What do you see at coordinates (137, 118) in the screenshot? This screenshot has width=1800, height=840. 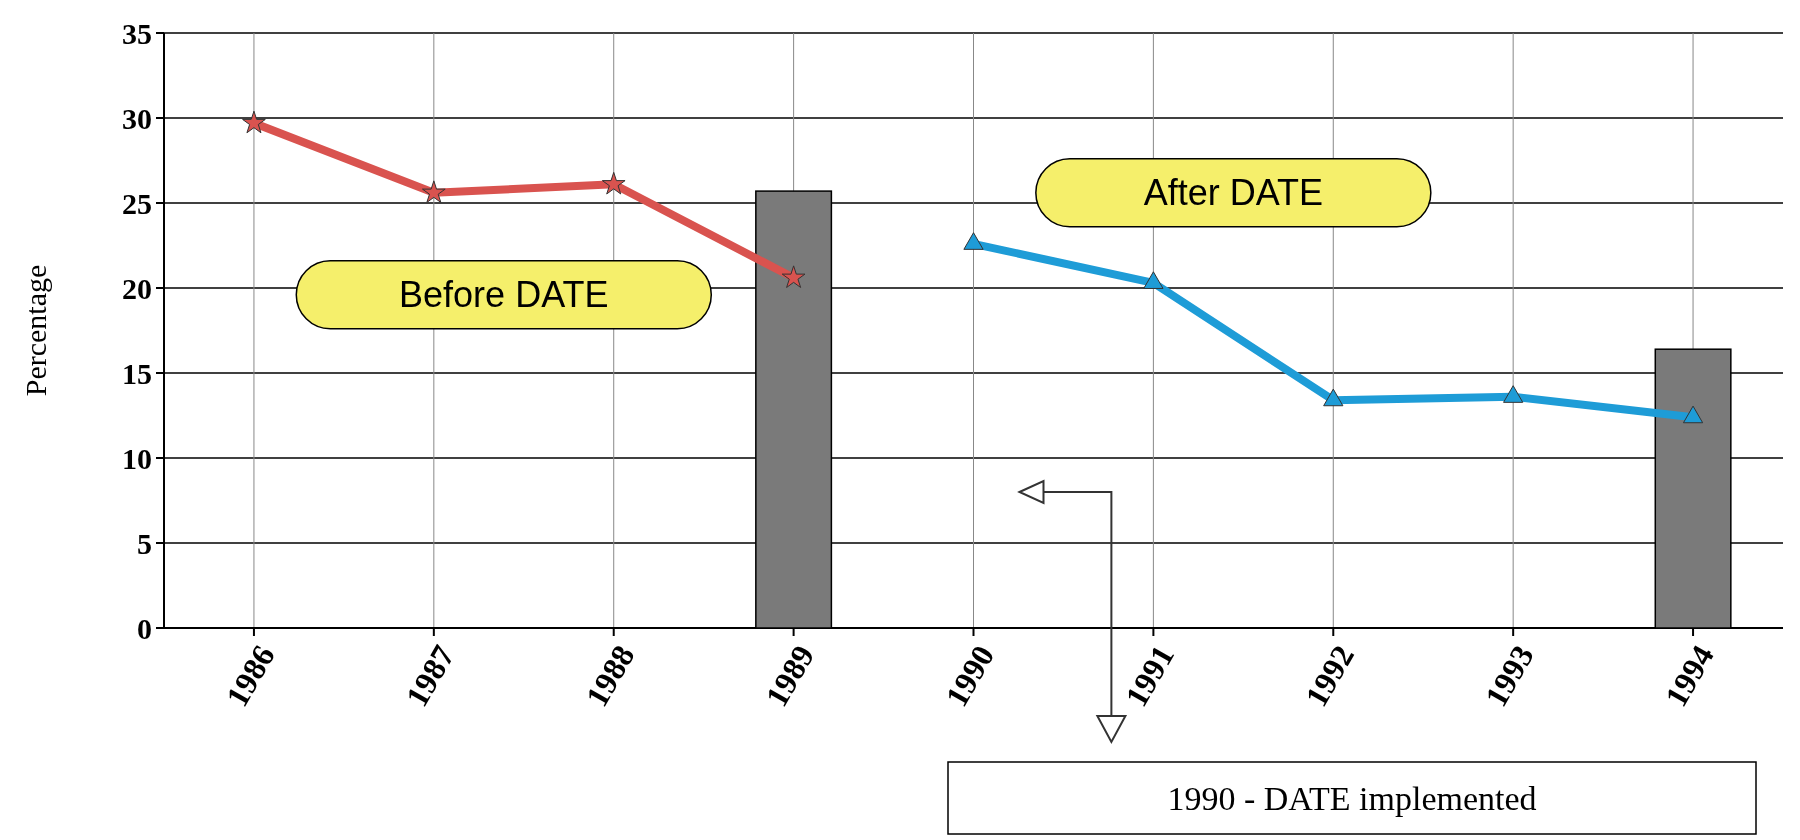 I see `y-tick-label: 30` at bounding box center [137, 118].